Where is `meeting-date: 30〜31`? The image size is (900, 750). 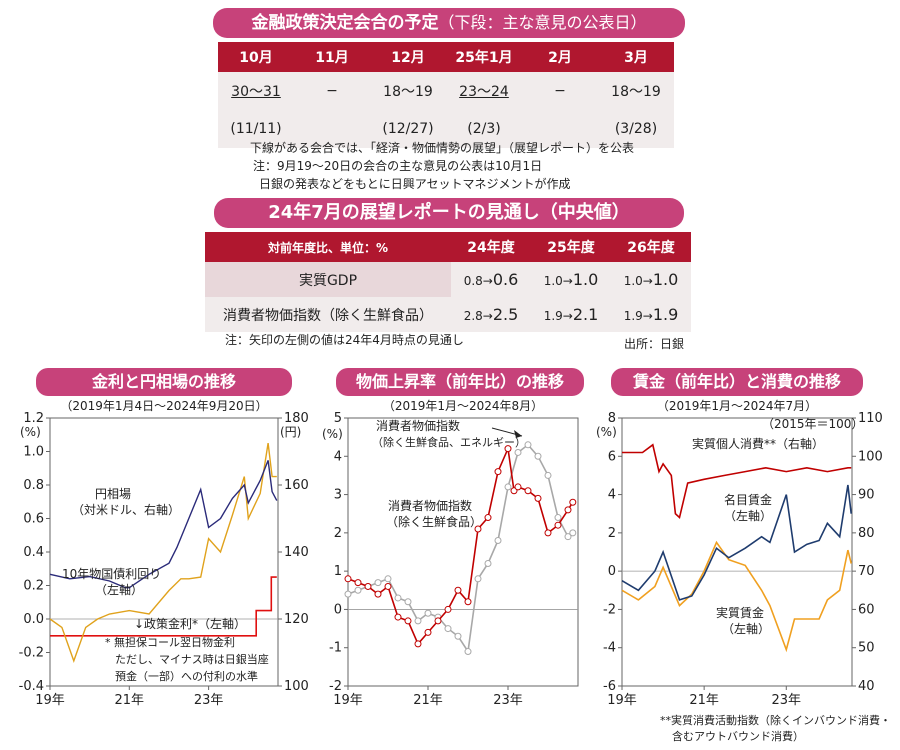 meeting-date: 30〜31 is located at coordinates (256, 91).